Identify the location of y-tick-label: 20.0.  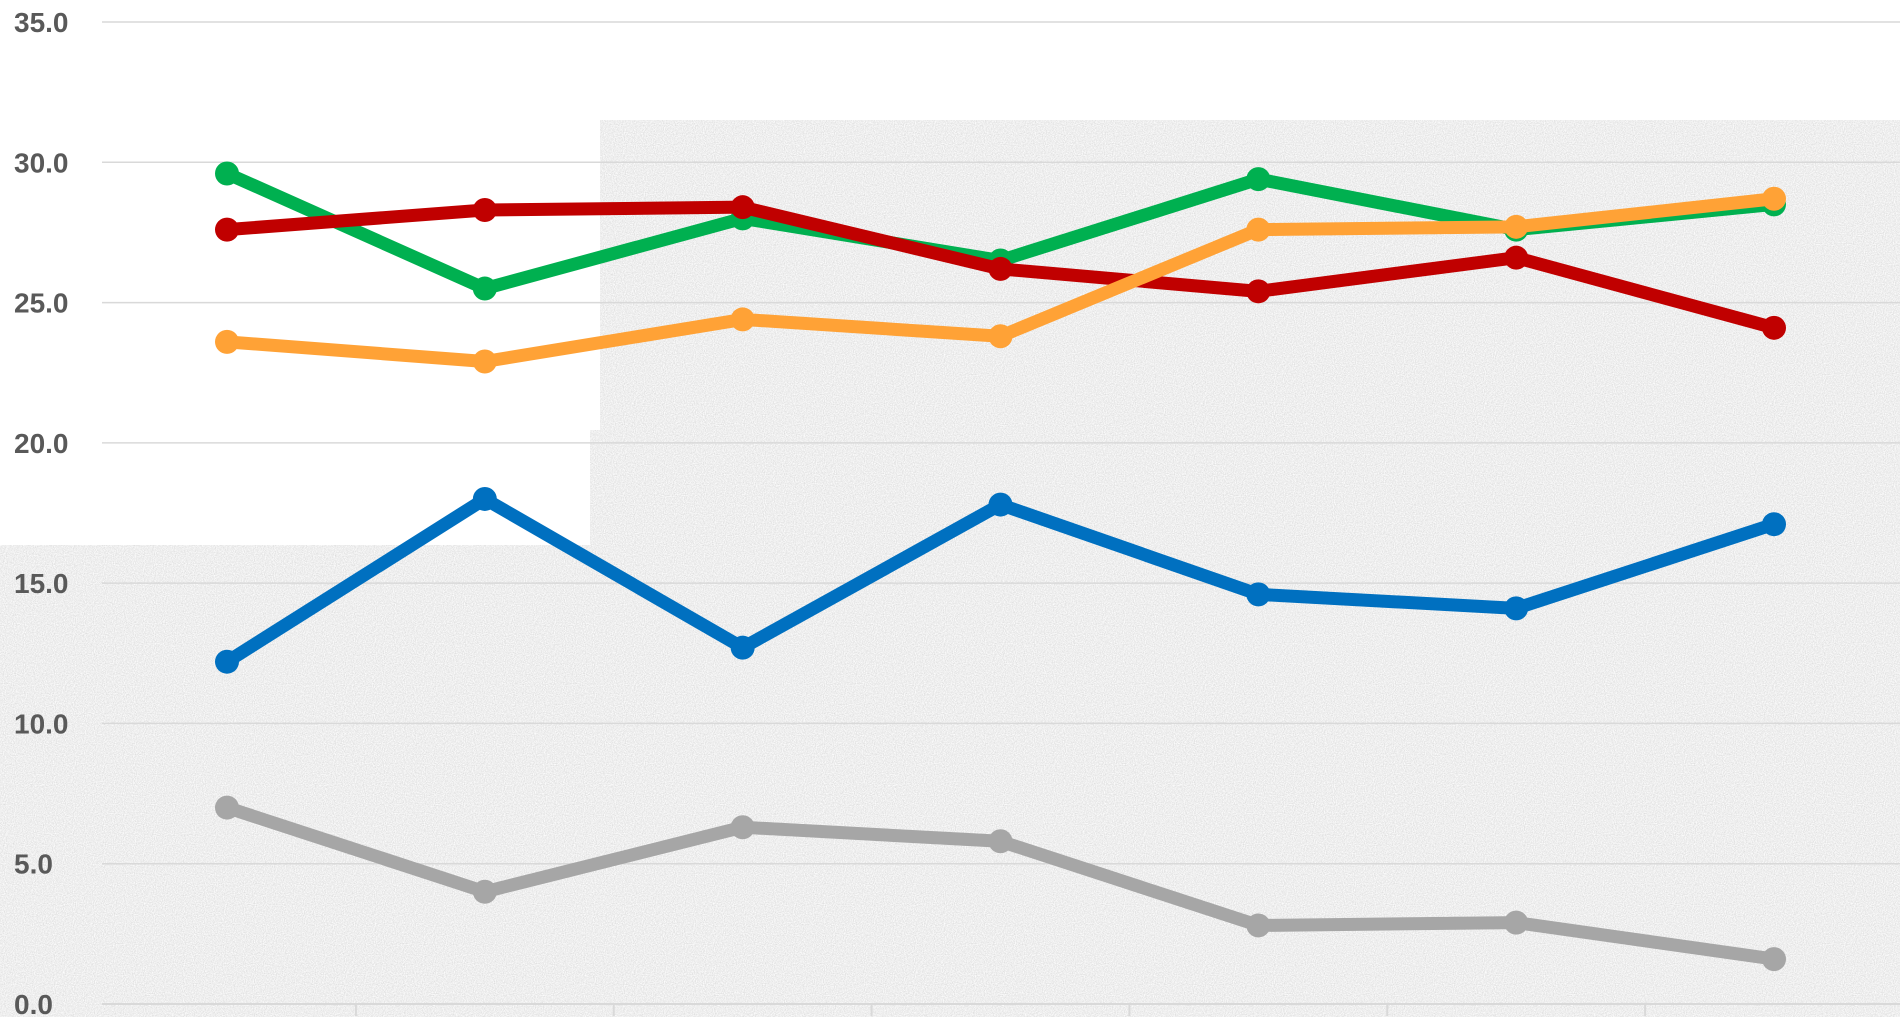
(41, 443).